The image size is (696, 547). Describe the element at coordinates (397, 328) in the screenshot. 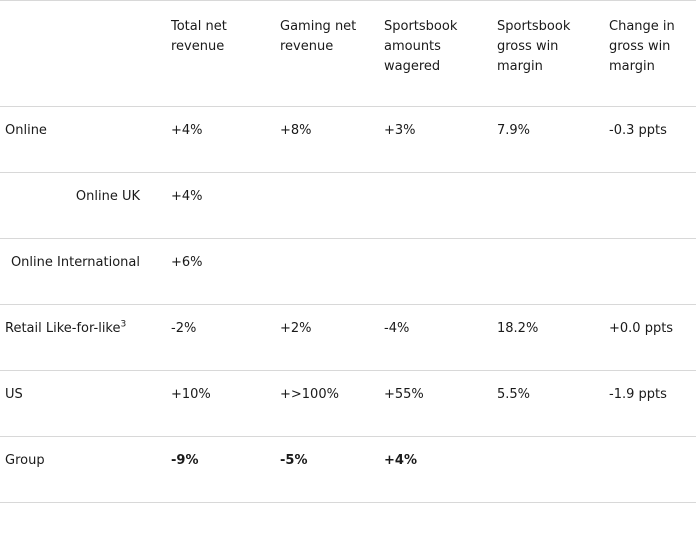

I see `cell-sportsbook-amounts-wagered: -4%` at that location.